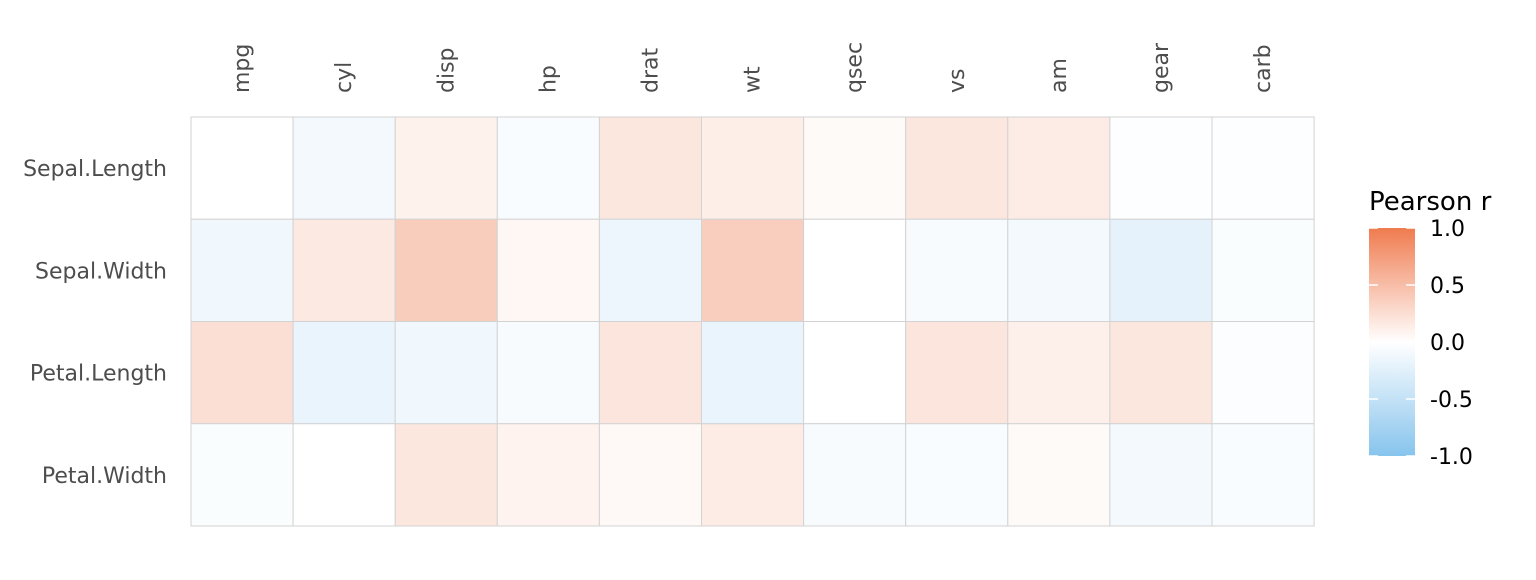 This screenshot has width=1536, height=580. What do you see at coordinates (548, 373) in the screenshot?
I see `heatmap-cell-petal-length-hp` at bounding box center [548, 373].